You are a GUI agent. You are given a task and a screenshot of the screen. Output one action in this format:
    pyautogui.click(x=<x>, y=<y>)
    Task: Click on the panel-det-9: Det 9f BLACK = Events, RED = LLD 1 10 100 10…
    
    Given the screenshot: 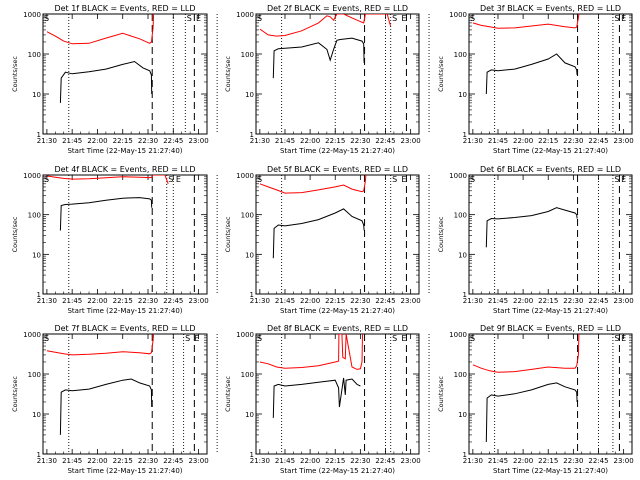 What is the action you would take?
    pyautogui.click(x=535, y=399)
    